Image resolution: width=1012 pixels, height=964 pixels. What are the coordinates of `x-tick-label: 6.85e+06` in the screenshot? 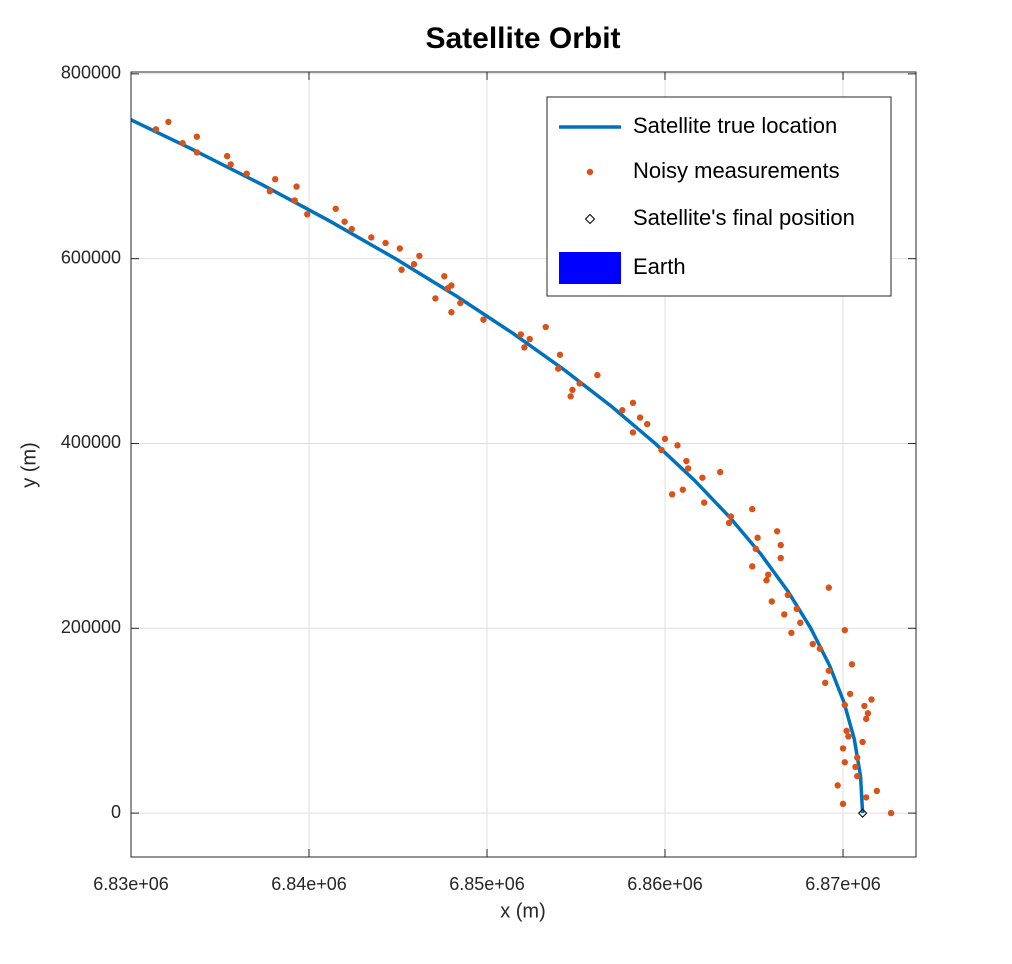 It's located at (487, 884).